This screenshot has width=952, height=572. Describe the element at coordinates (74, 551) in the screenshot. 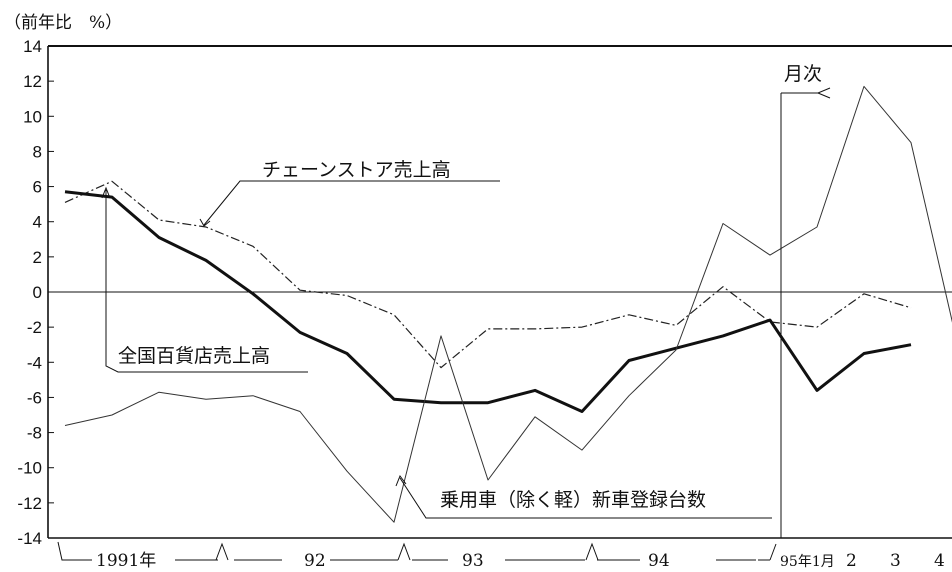

I see `x-bracket` at that location.